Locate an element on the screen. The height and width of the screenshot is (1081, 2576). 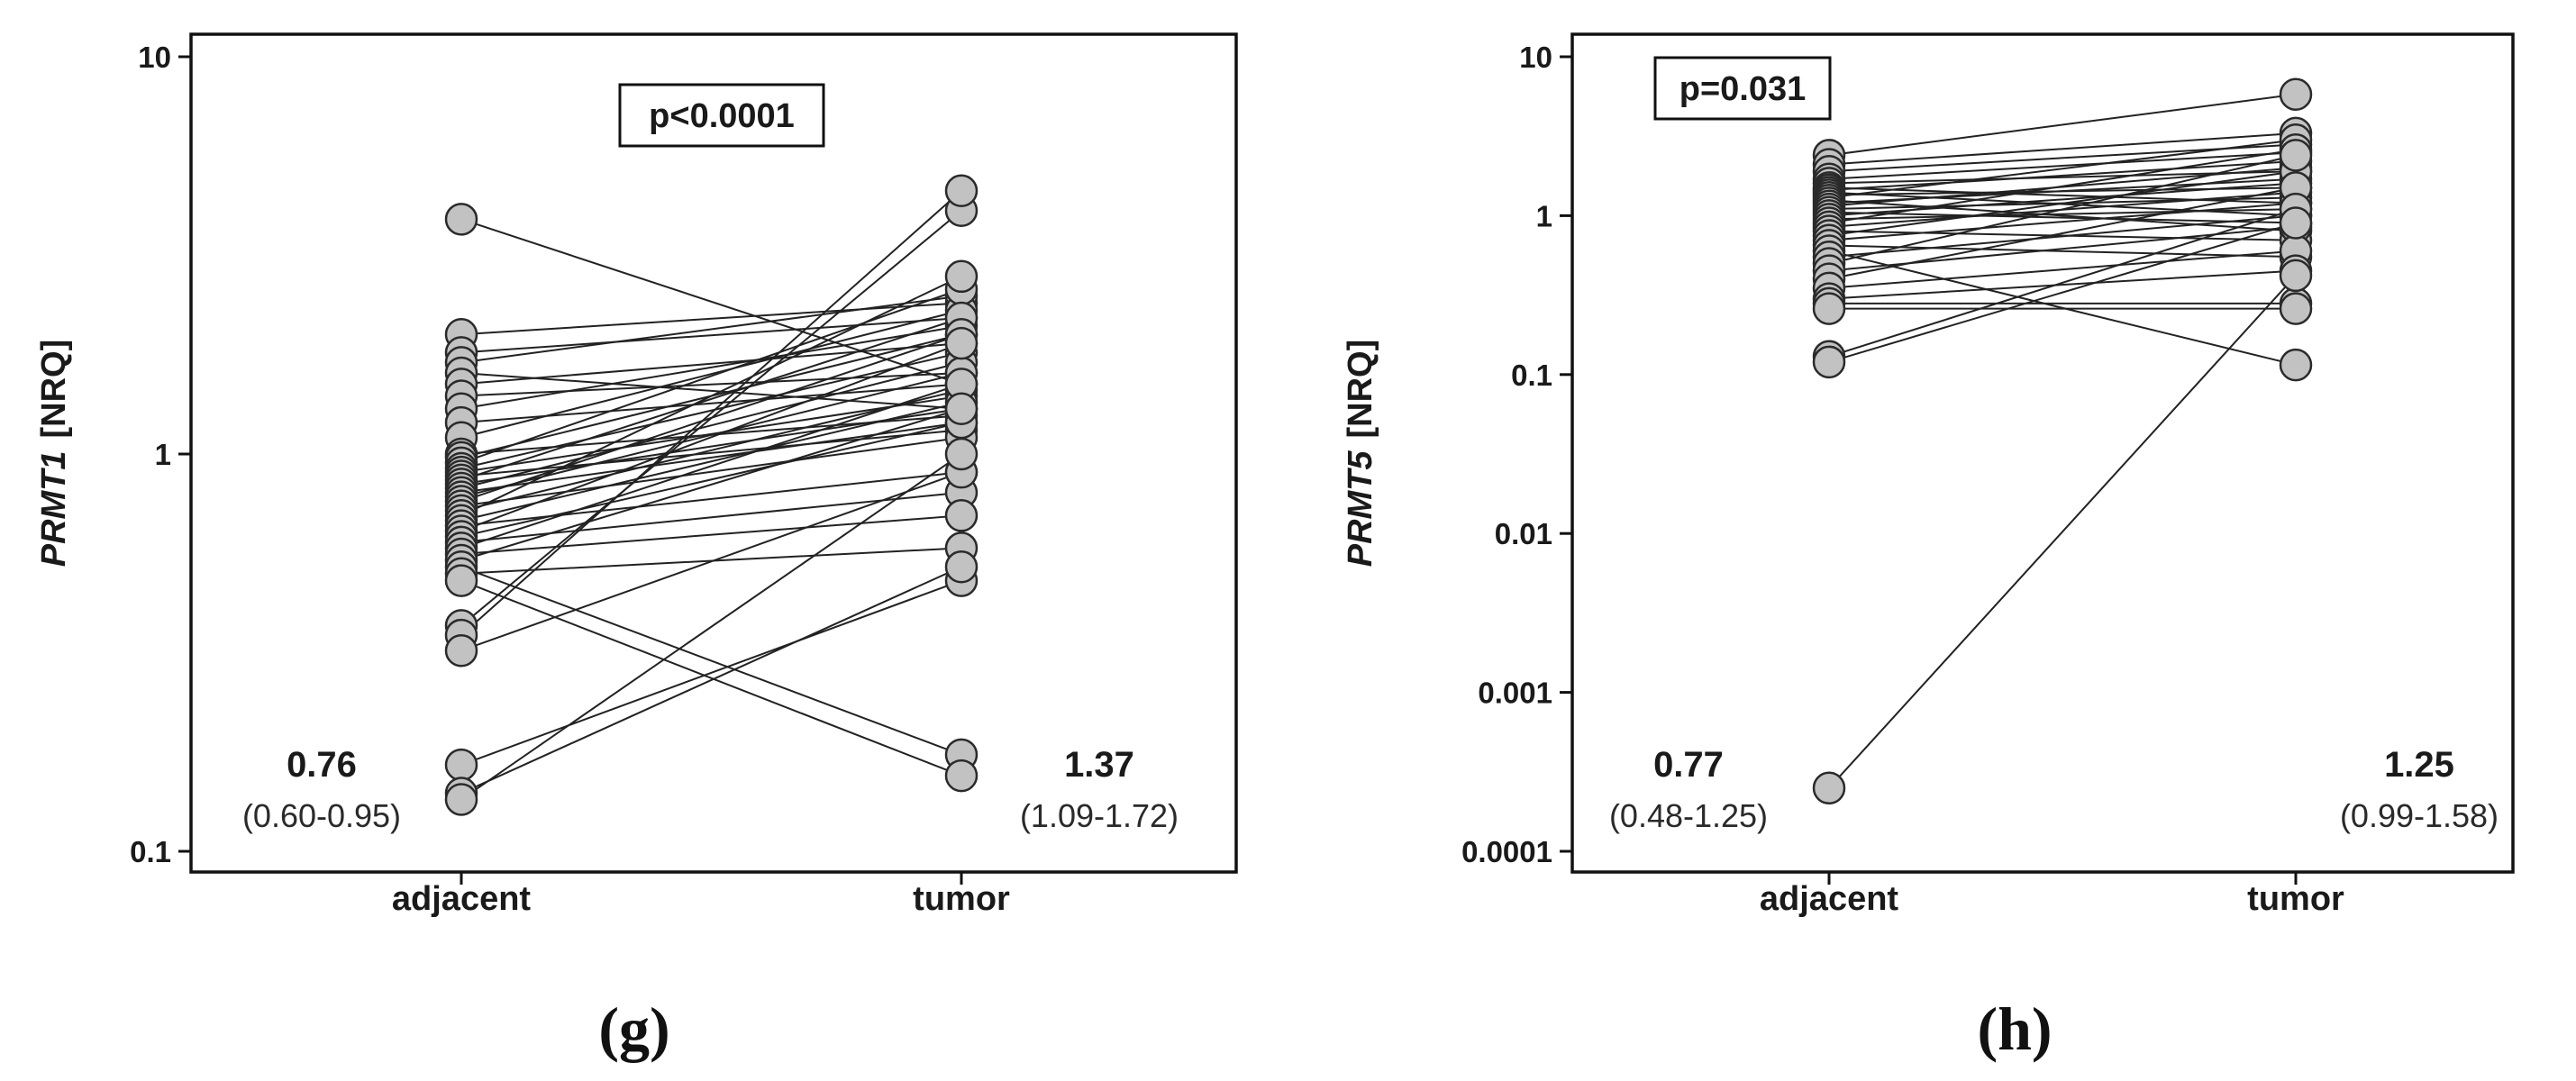
svg-text:PRMT1[NRQ]: PRMT1 [NRQ] is located at coordinates (54, 454).